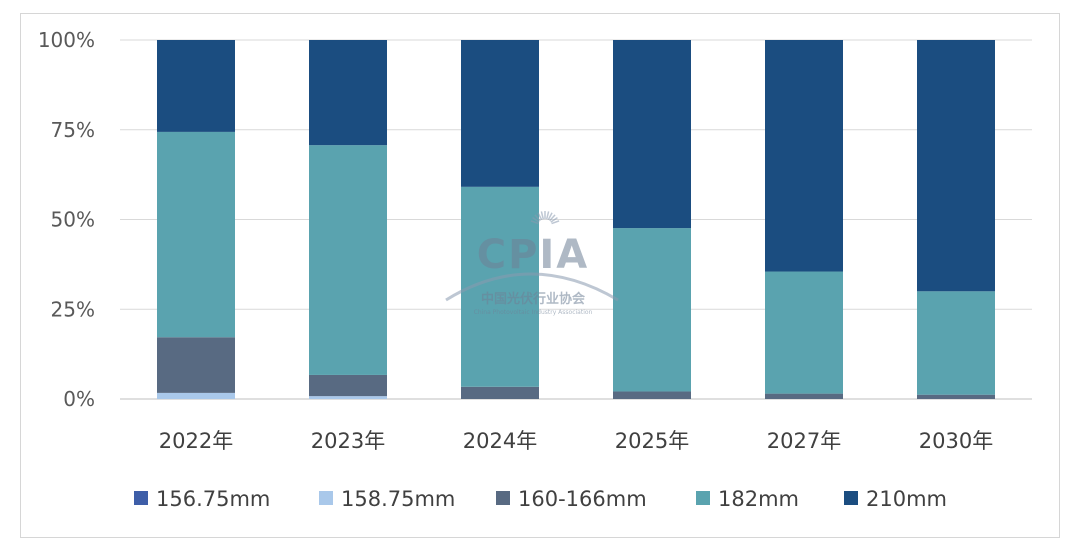  Describe the element at coordinates (956, 441) in the screenshot. I see `x-tick-label: 2030年` at that location.